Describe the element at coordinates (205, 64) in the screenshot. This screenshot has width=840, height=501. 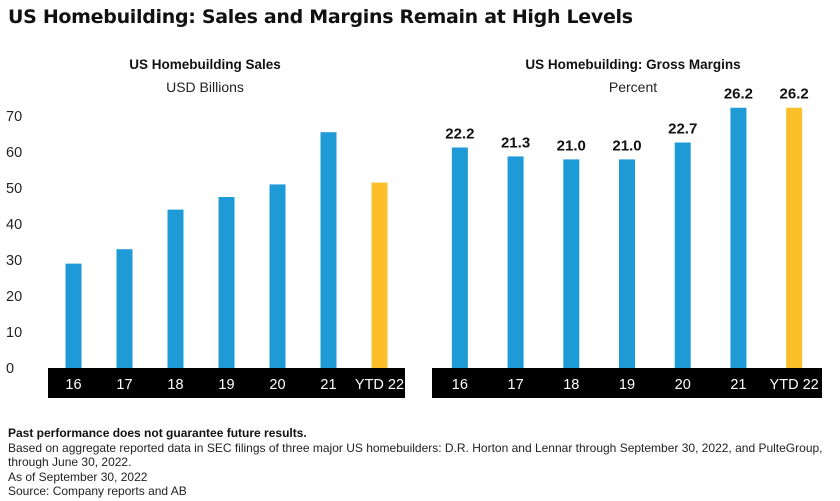
I see `sales-chart-title: US Homebuilding Sales` at that location.